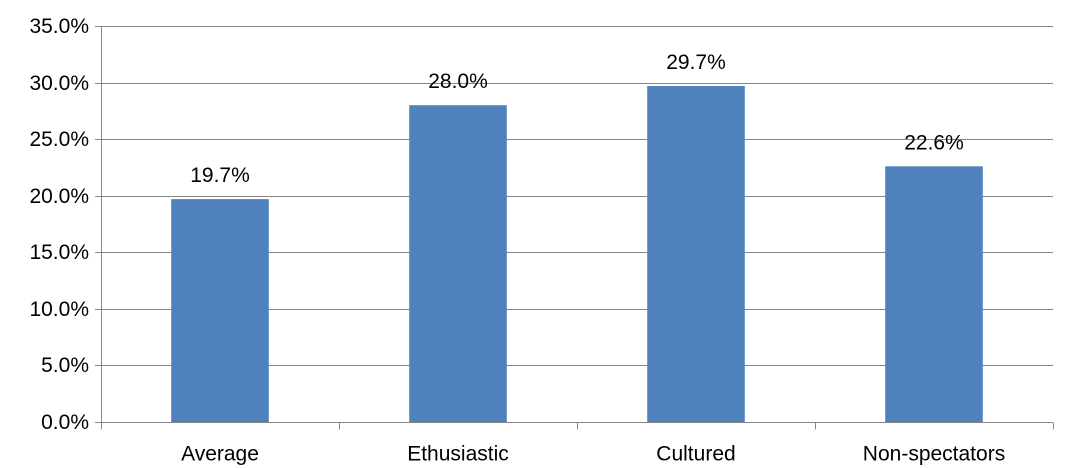 This screenshot has width=1065, height=468. I want to click on x-axis-tick-labels: Average Ethusiastic Cultured Non-spectators, so click(593, 454).